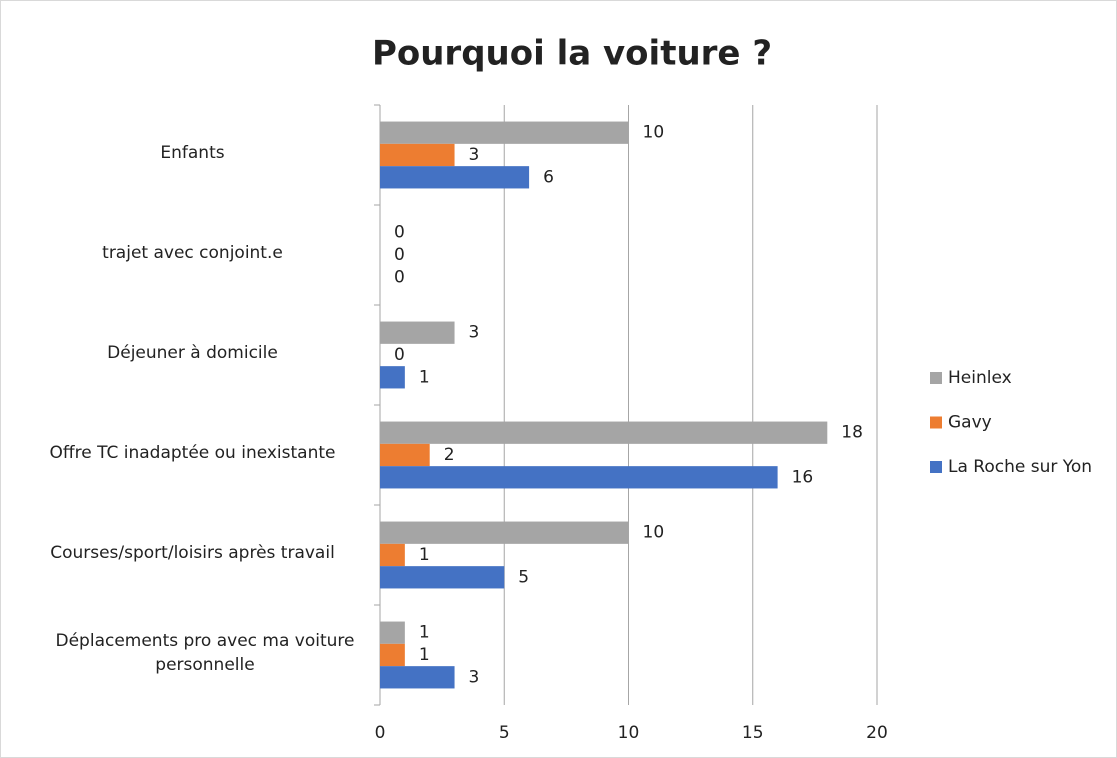  Describe the element at coordinates (192, 553) in the screenshot. I see `y-tick-label: Courses/sport/loisirs après travail` at that location.